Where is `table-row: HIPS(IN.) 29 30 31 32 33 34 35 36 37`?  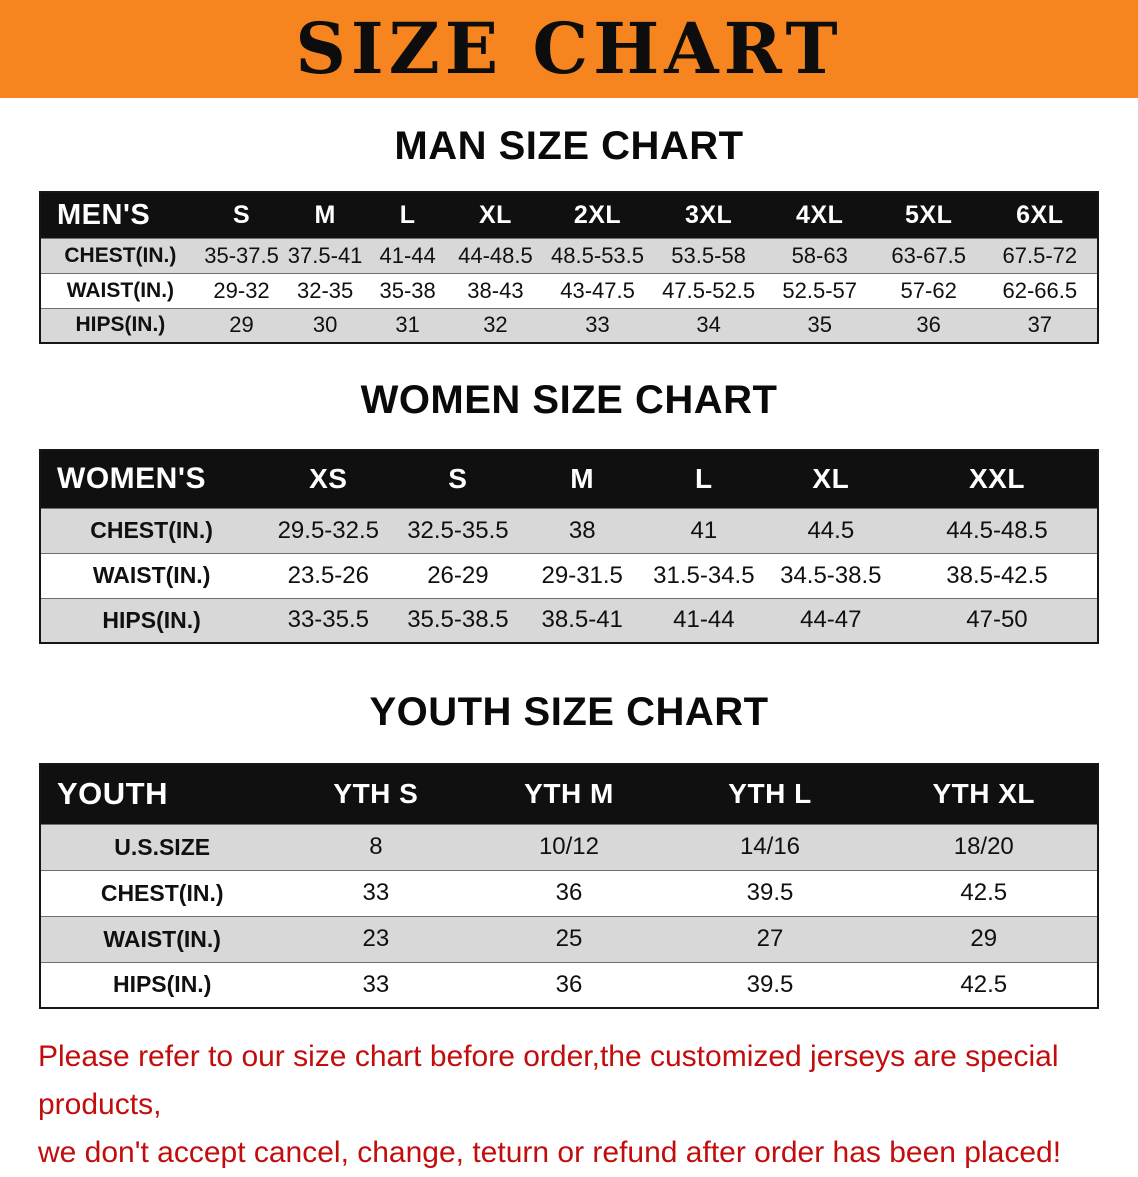 table-row: HIPS(IN.) 29 30 31 32 33 34 35 36 37 is located at coordinates (569, 325).